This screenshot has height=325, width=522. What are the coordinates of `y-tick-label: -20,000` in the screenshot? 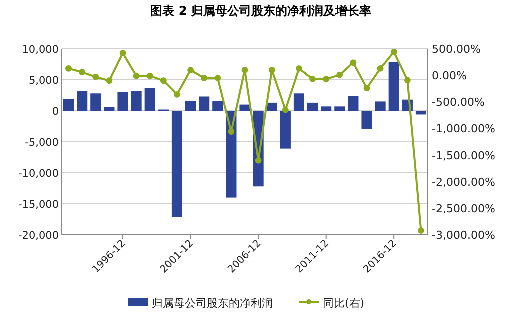 It's located at (38, 236).